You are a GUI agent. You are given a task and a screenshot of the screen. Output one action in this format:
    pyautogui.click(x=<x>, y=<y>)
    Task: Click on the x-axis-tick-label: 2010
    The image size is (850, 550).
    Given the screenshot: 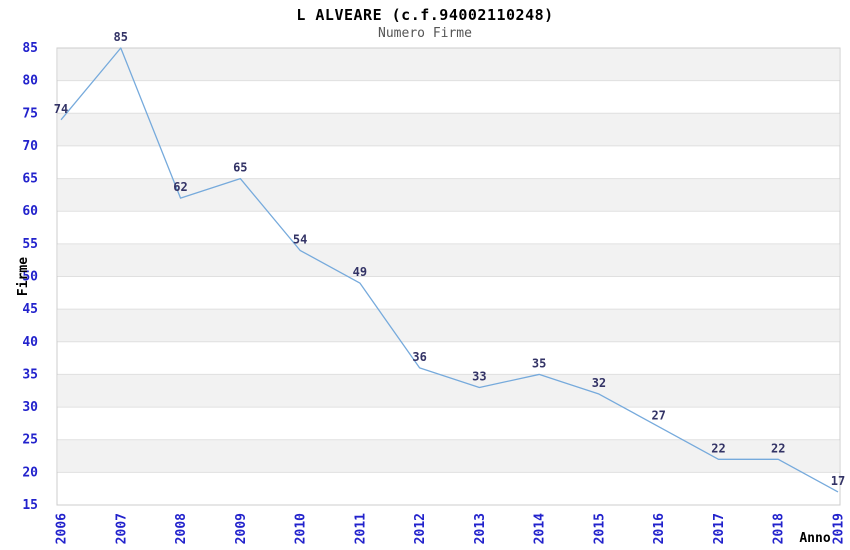 What is the action you would take?
    pyautogui.click(x=301, y=528)
    